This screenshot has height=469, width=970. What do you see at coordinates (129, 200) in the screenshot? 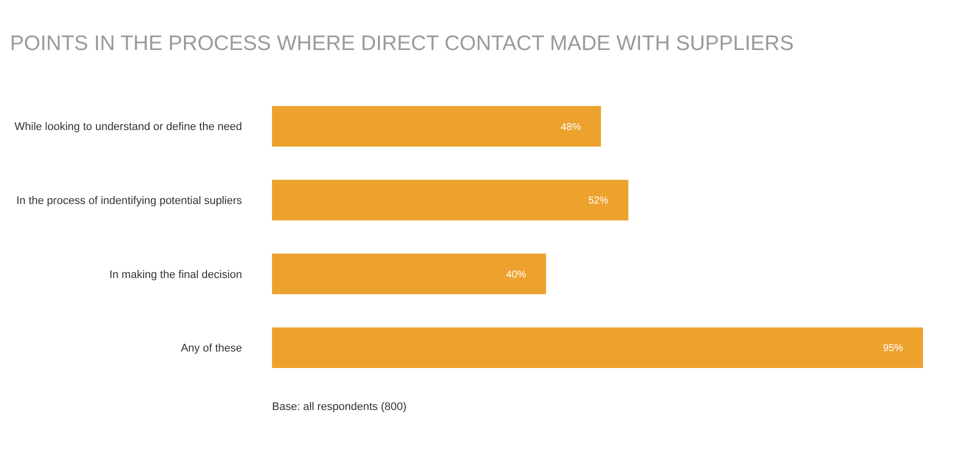
I see `y-tick-label: In the process of indentifying potential supliers` at bounding box center [129, 200].